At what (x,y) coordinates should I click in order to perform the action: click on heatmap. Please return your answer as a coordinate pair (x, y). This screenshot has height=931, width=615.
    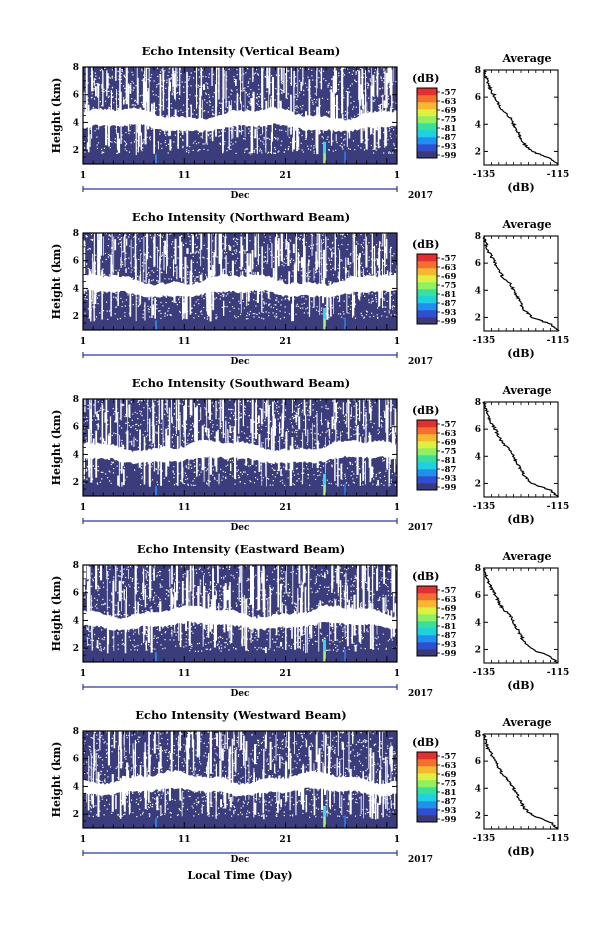
    Looking at the image, I should click on (240, 115).